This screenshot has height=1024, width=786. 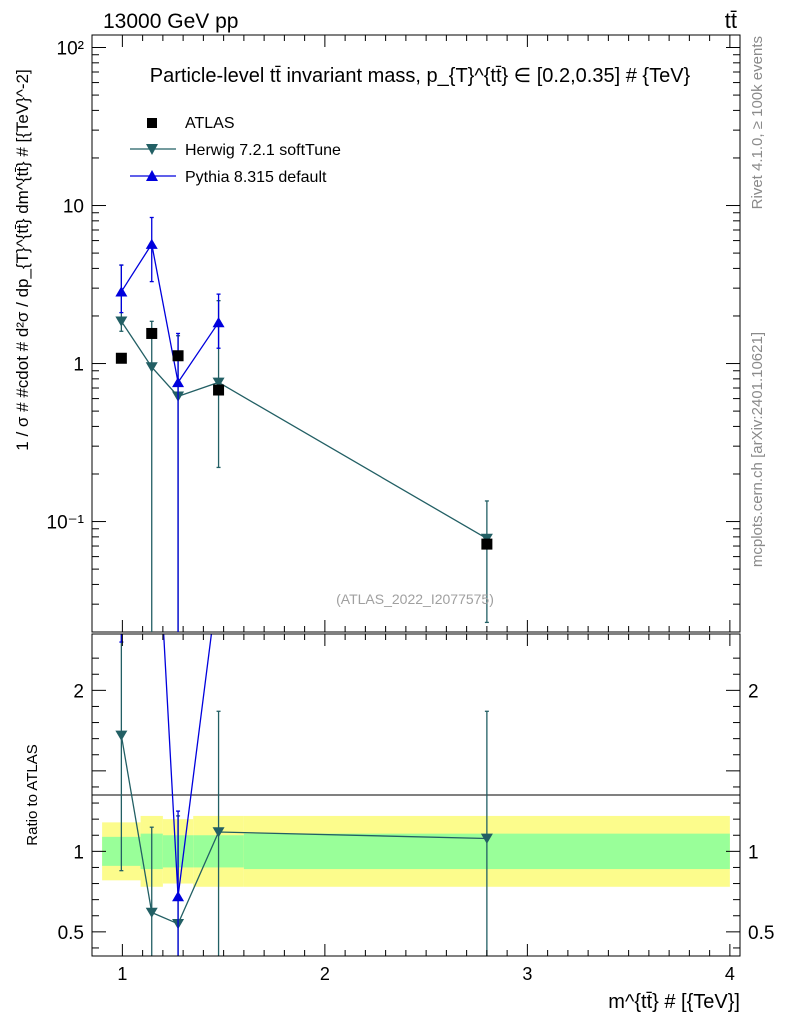 What do you see at coordinates (78, 691) in the screenshot?
I see `ratio-y-tick-label: 2` at bounding box center [78, 691].